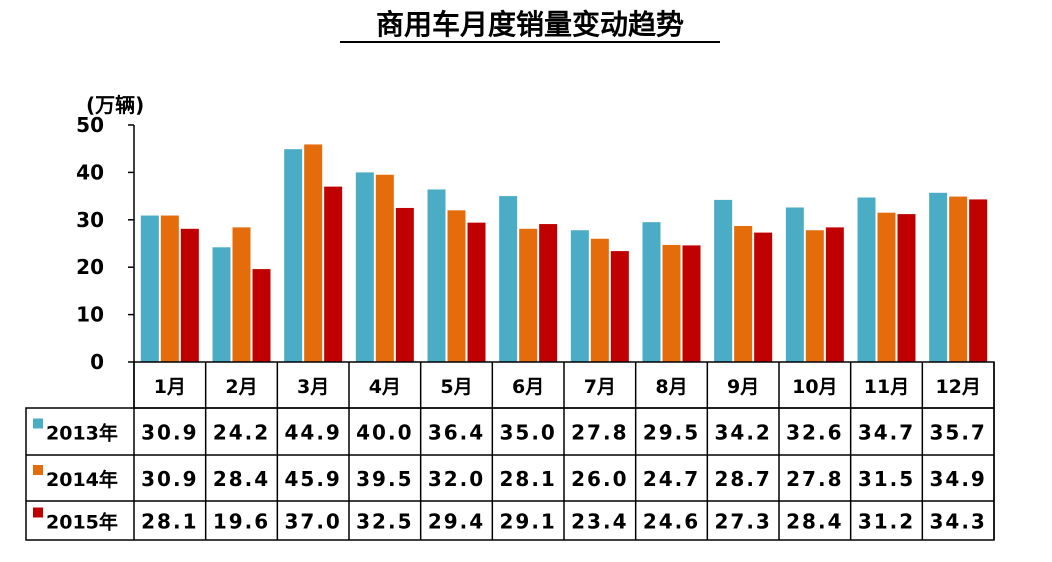  I want to click on bar-2013年-7月, so click(579, 296).